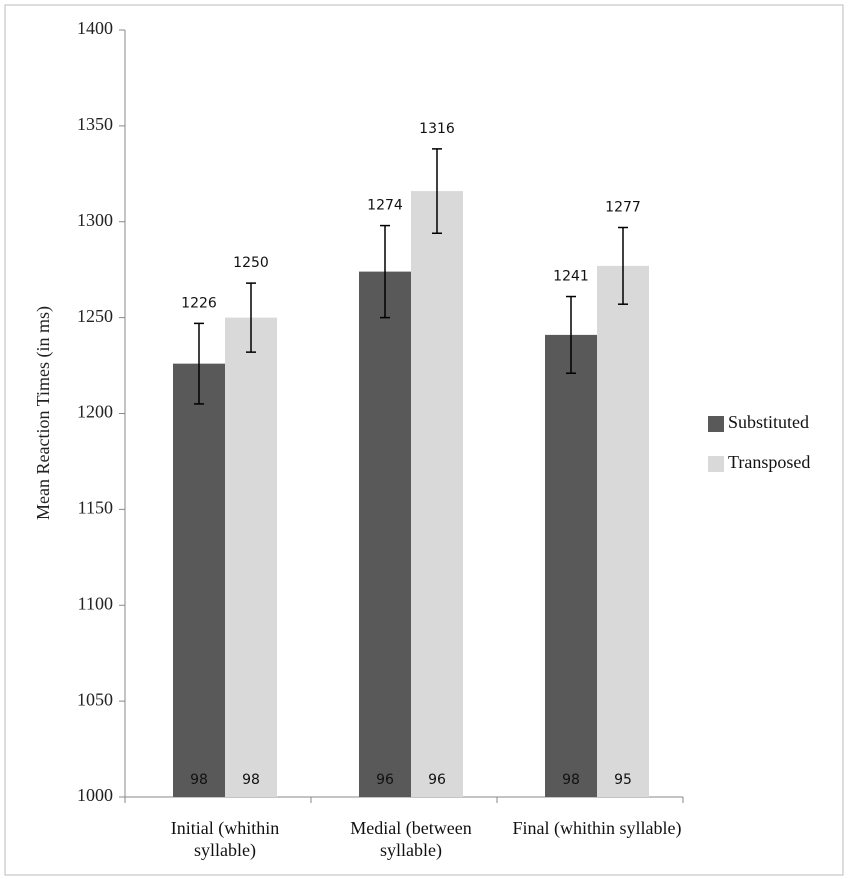 This screenshot has width=850, height=879. Describe the element at coordinates (95, 699) in the screenshot. I see `y-tick-label: 1050` at that location.